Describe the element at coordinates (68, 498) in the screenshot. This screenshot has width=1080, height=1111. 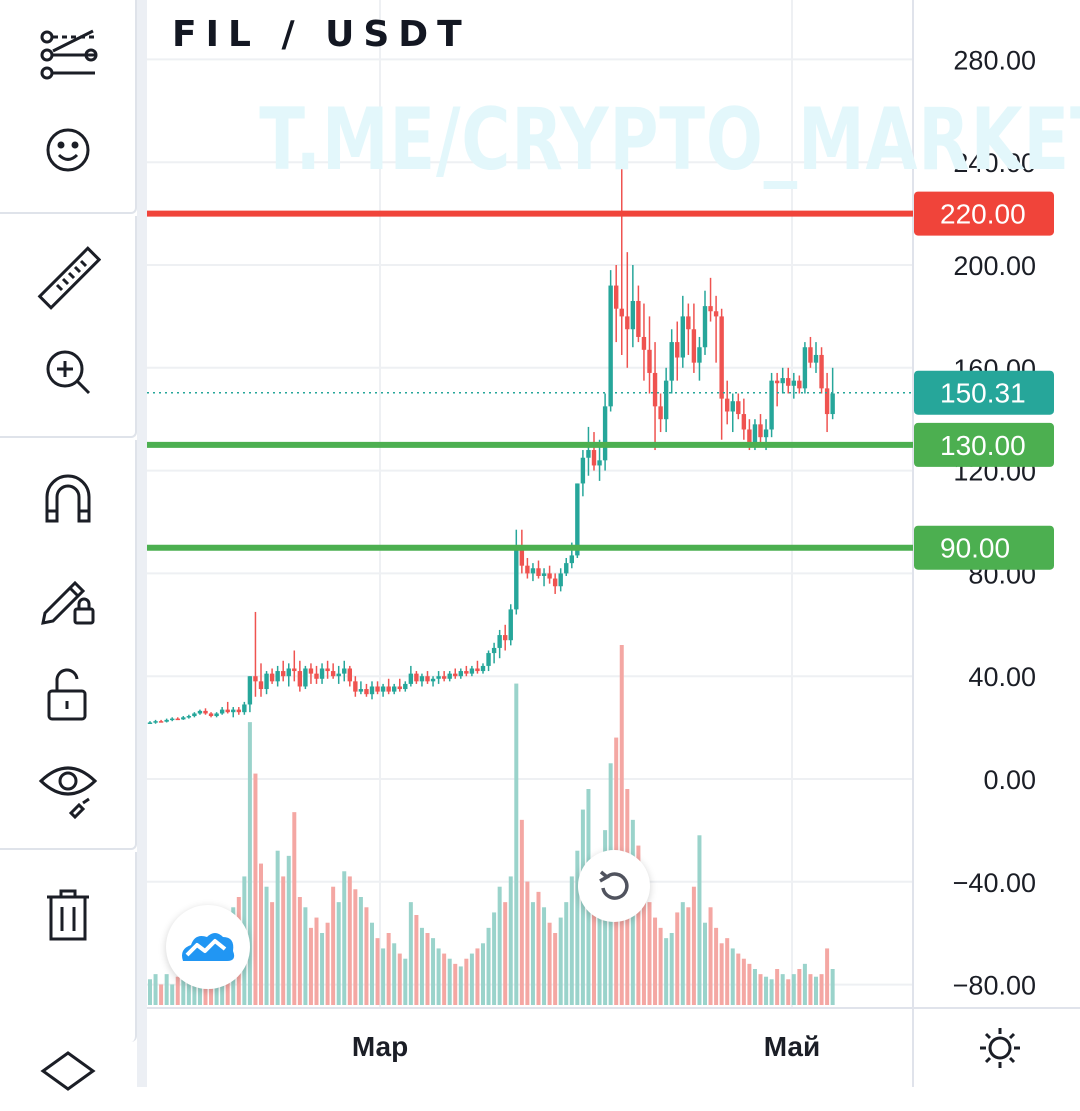
I see `magnet-icon` at that location.